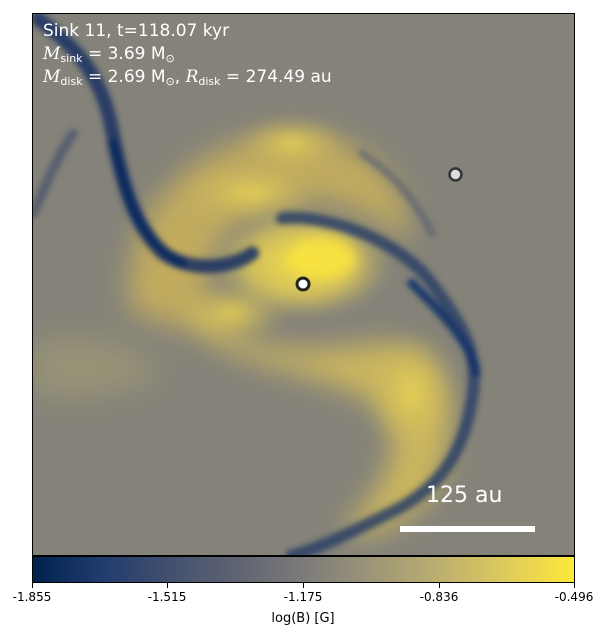 The image size is (607, 636). Describe the element at coordinates (455, 174) in the screenshot. I see `sink-companion` at that location.